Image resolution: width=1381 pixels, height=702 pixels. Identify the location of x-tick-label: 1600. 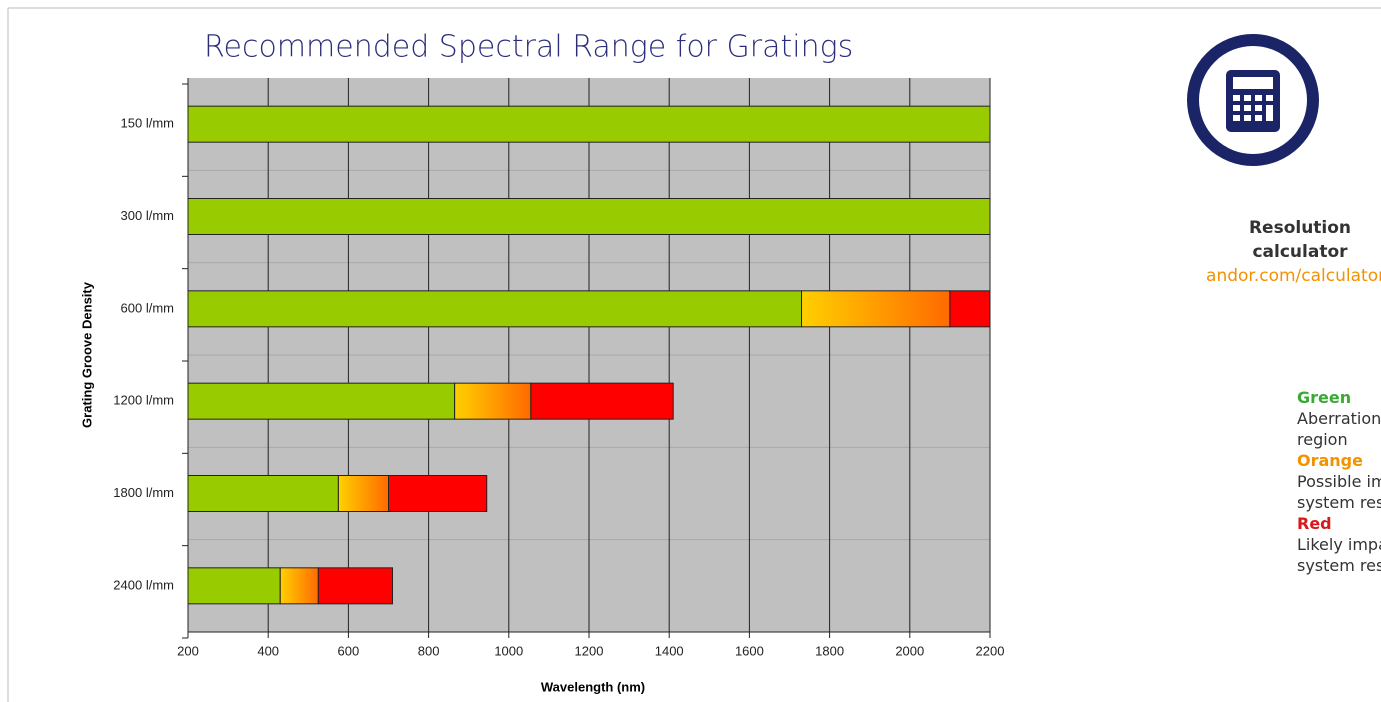
(749, 650).